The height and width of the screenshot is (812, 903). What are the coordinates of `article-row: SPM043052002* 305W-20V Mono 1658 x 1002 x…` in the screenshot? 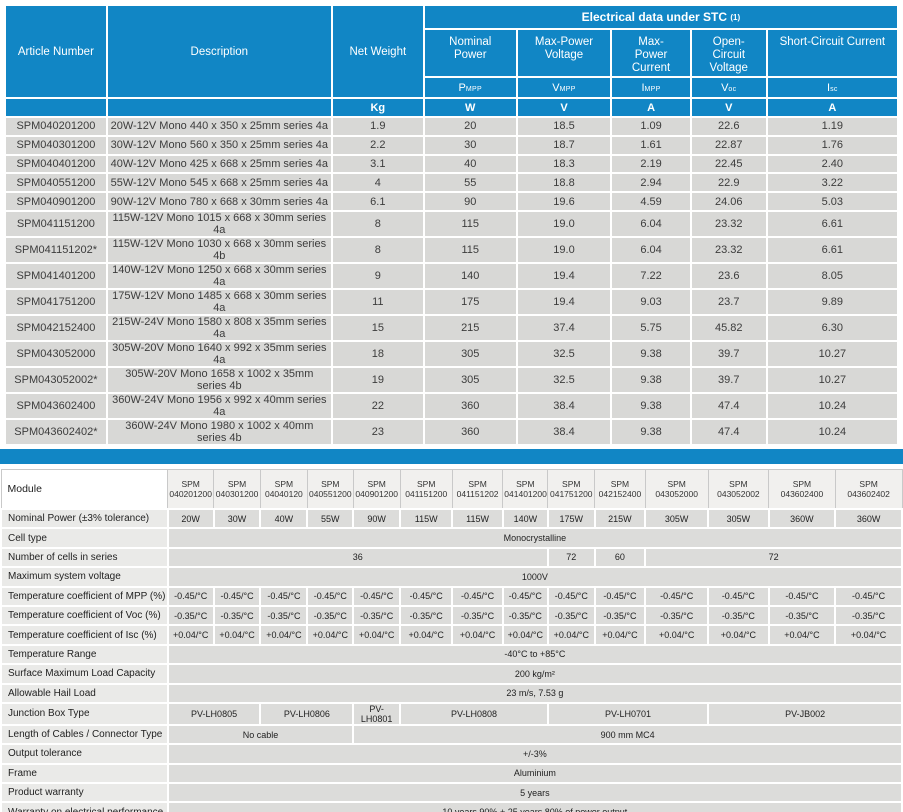 It's located at (452, 379).